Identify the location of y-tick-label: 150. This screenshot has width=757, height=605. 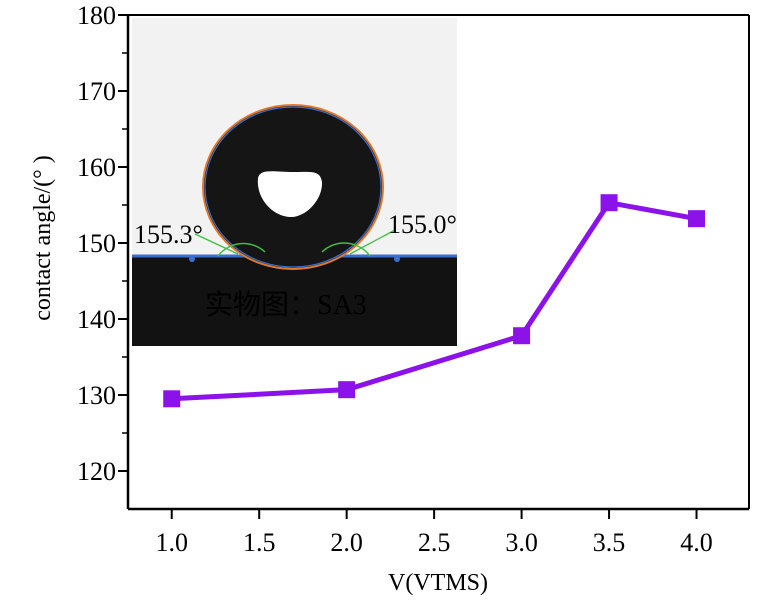
(96, 243).